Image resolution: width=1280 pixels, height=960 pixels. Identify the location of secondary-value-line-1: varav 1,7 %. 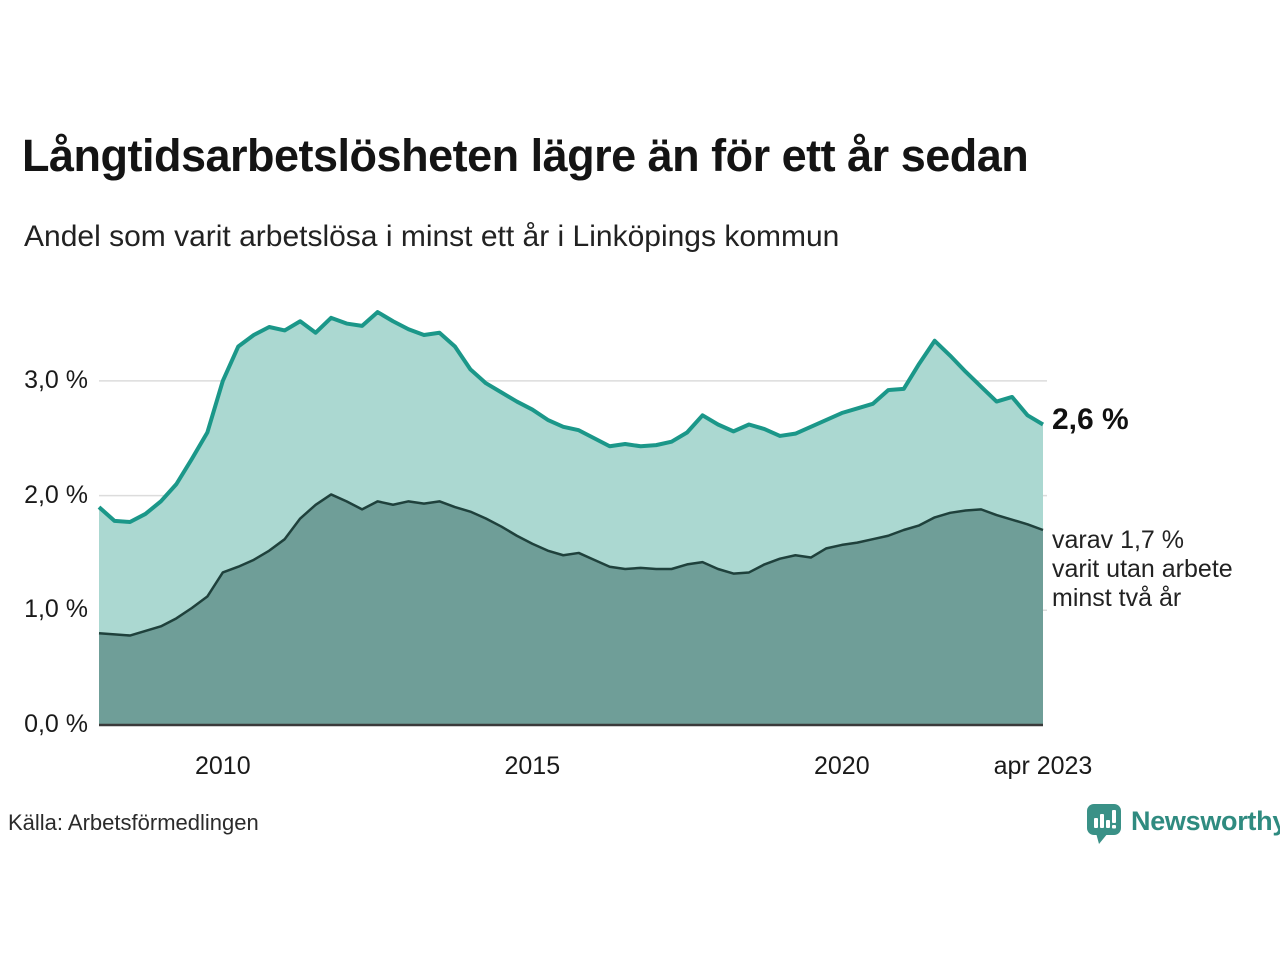
(1118, 540).